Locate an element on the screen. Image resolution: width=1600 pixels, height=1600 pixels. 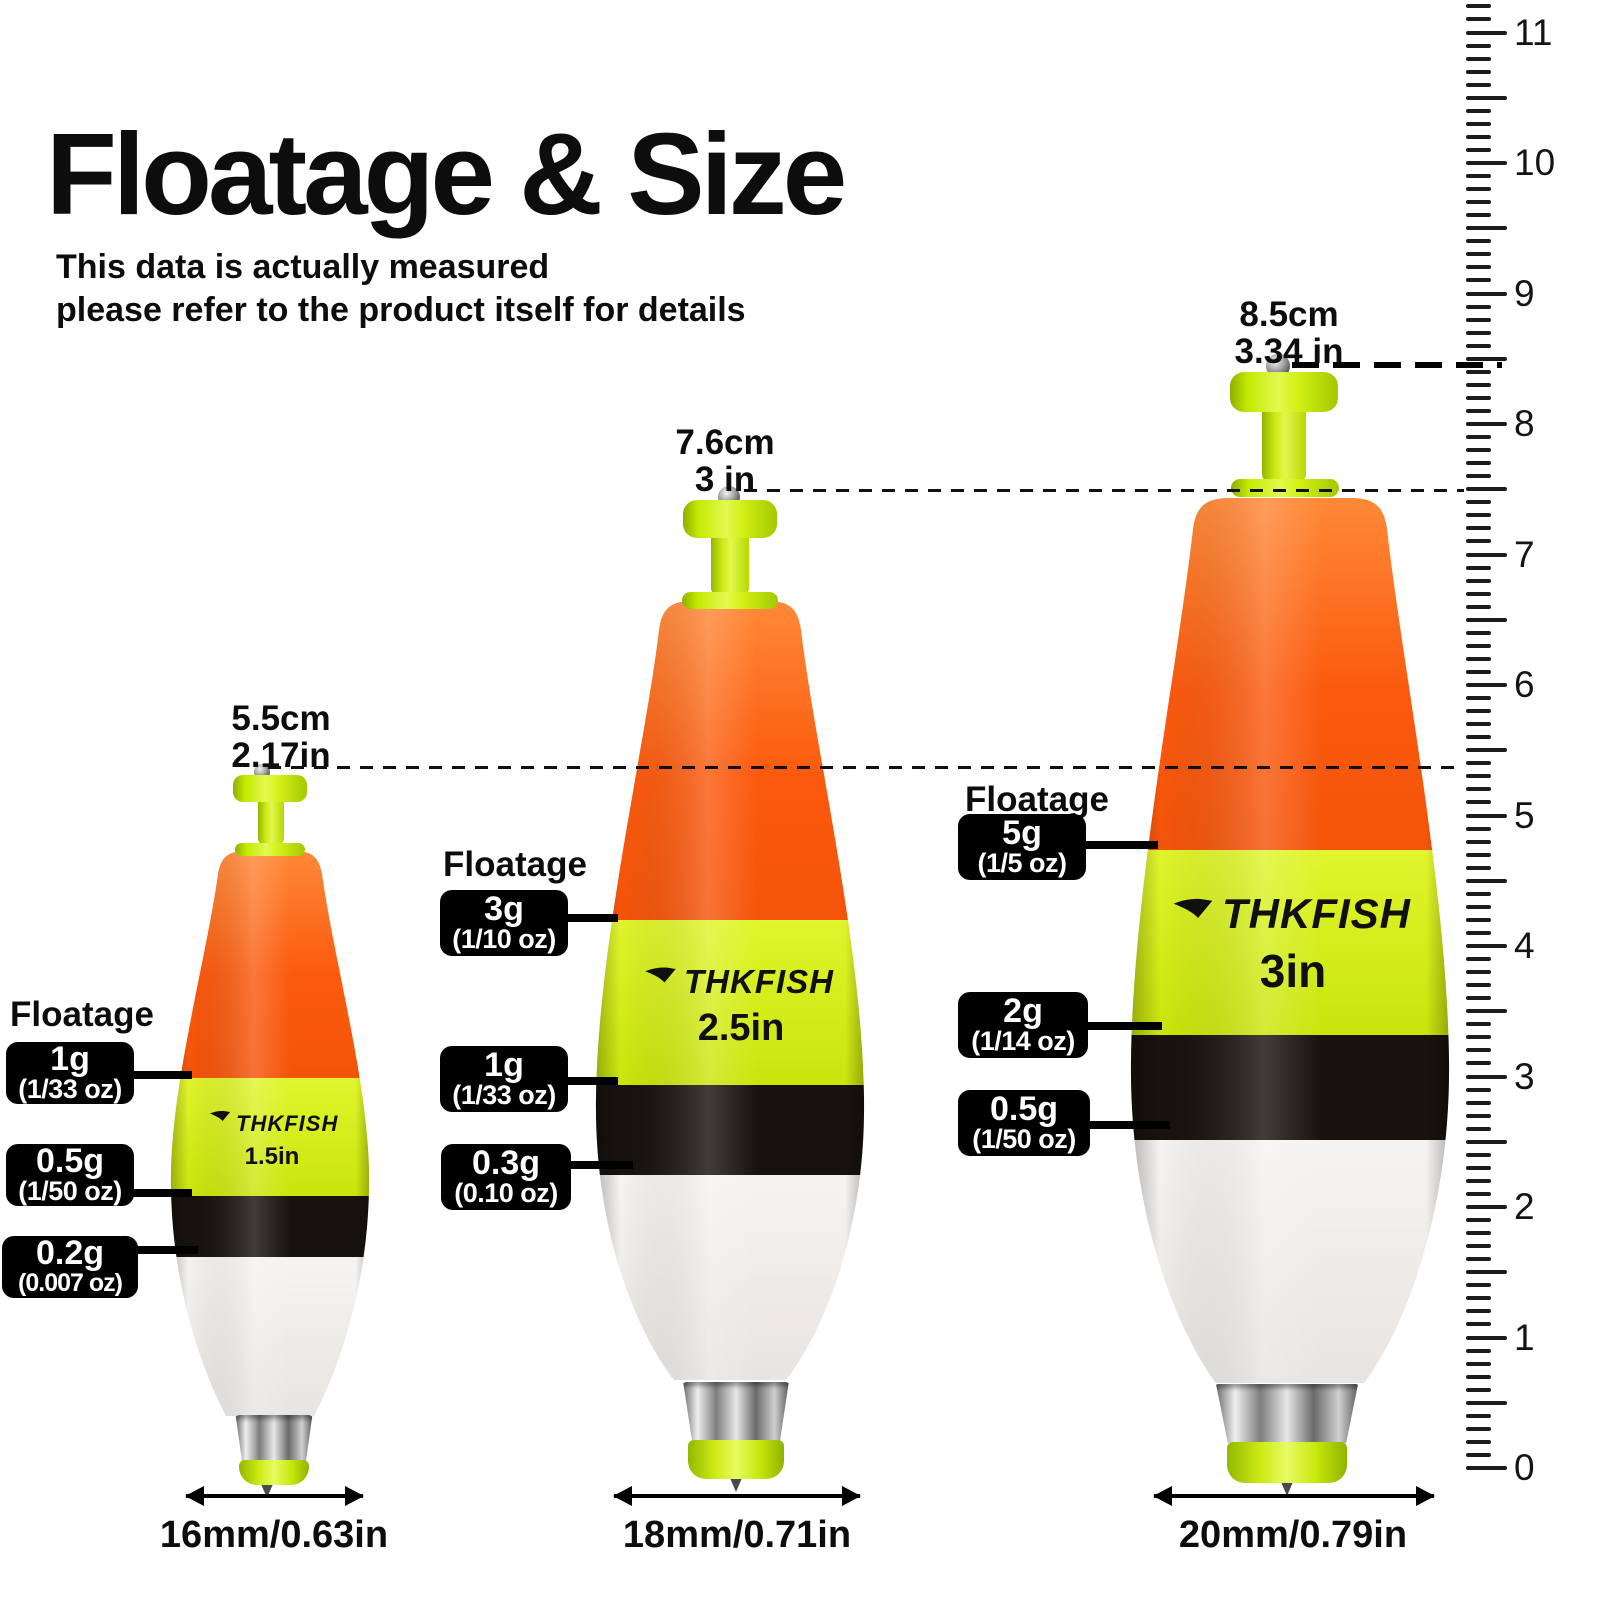
page-title: Floatage & Size is located at coordinates (446, 174).